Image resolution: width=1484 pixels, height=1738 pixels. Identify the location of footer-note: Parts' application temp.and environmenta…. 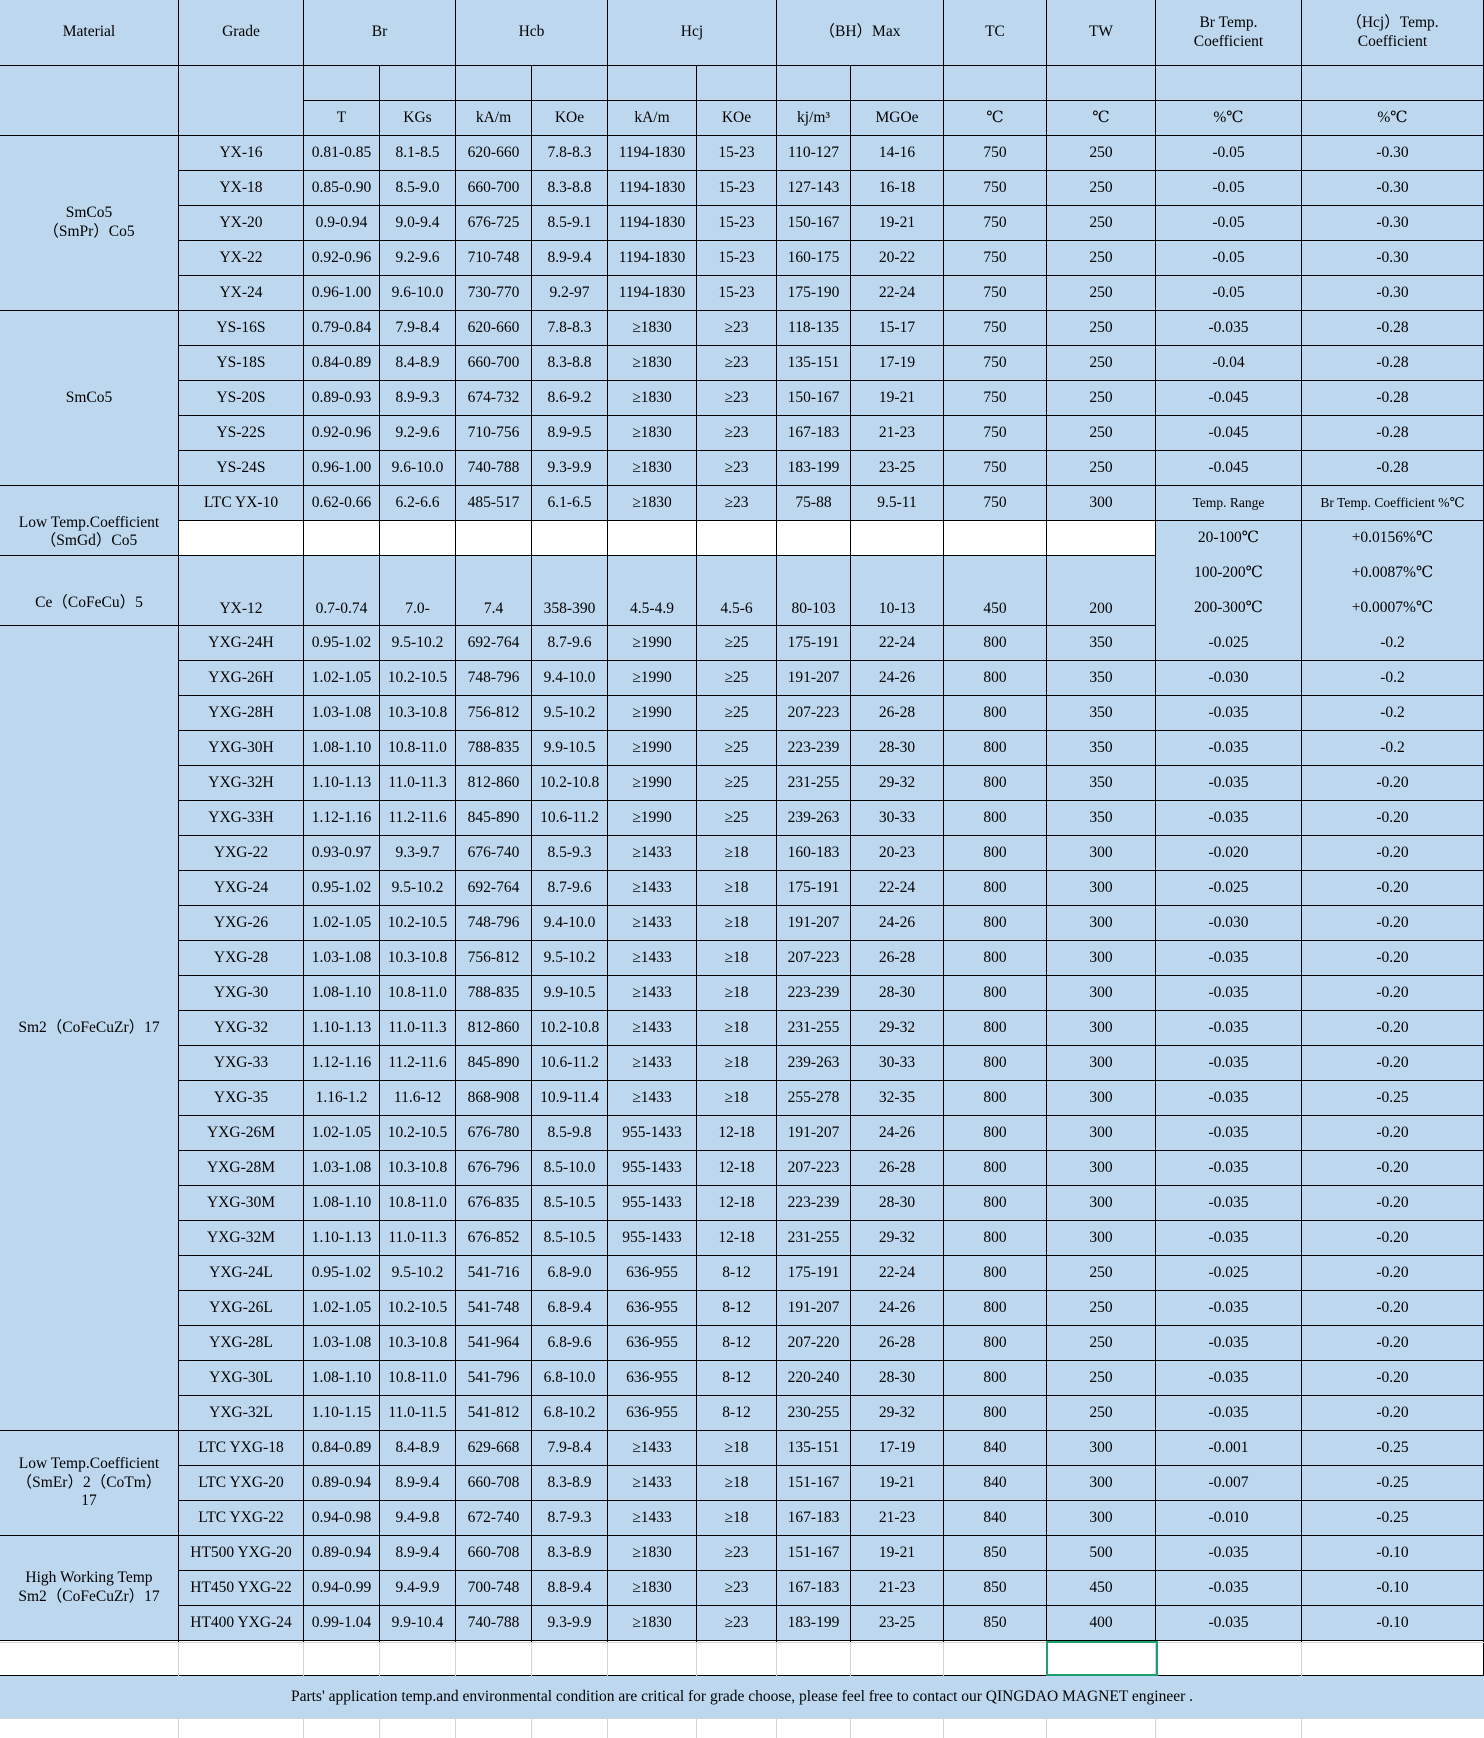
(742, 1697).